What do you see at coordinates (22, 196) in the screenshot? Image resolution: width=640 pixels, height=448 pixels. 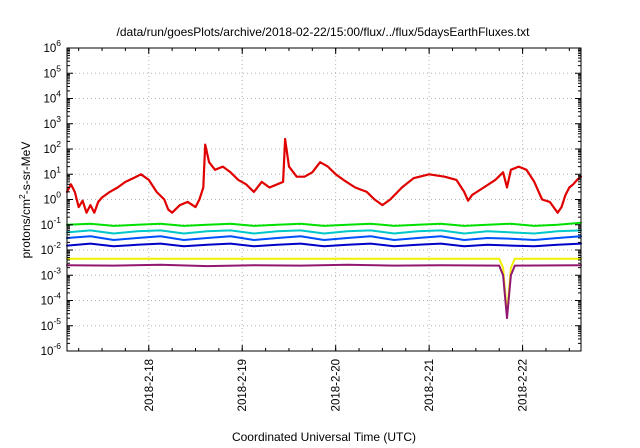 I see `y-axis-label-superscript: 2` at bounding box center [22, 196].